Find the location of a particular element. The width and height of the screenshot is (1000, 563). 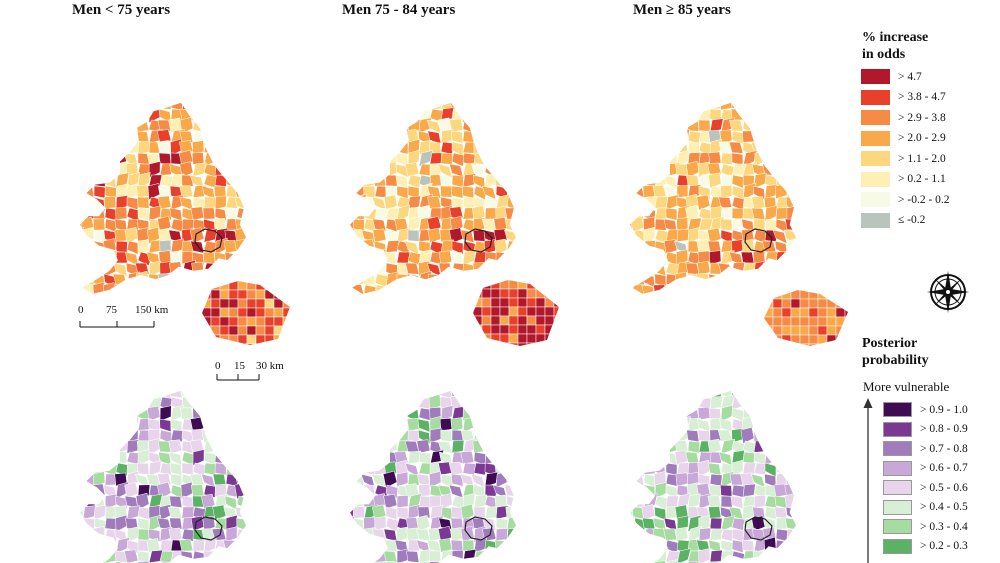

london-outline is located at coordinates (758, 240).